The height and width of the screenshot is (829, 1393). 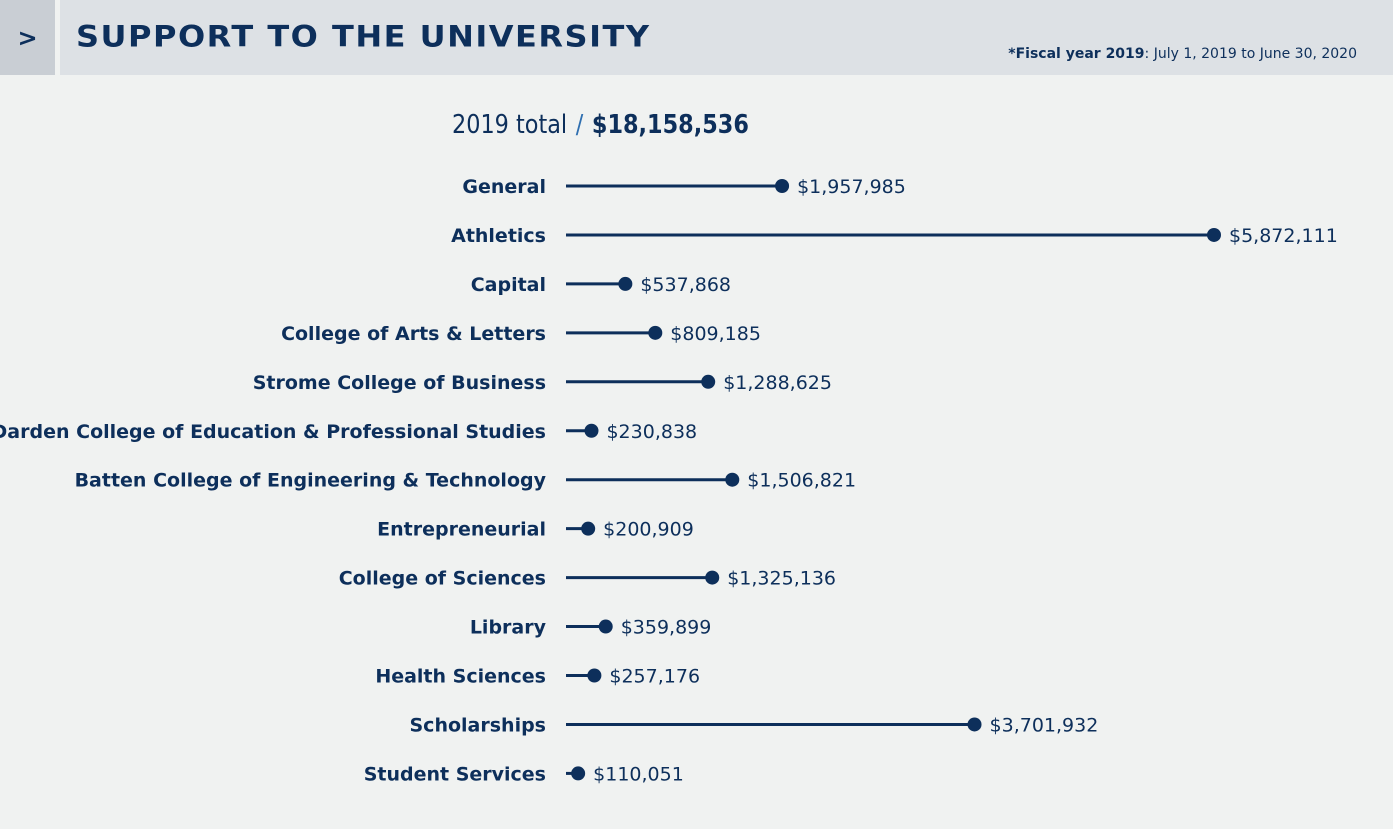 I want to click on value-label: $110,051, so click(x=638, y=774).